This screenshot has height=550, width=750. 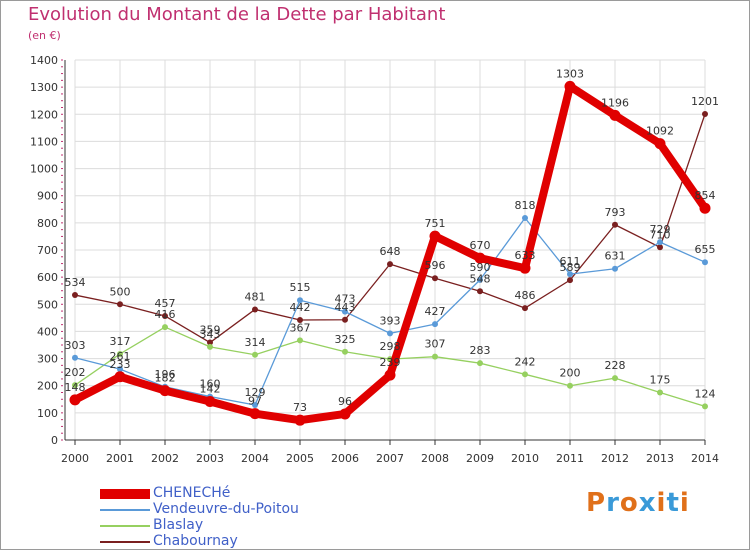 What do you see at coordinates (75, 458) in the screenshot?
I see `x-tick-label: 2000` at bounding box center [75, 458].